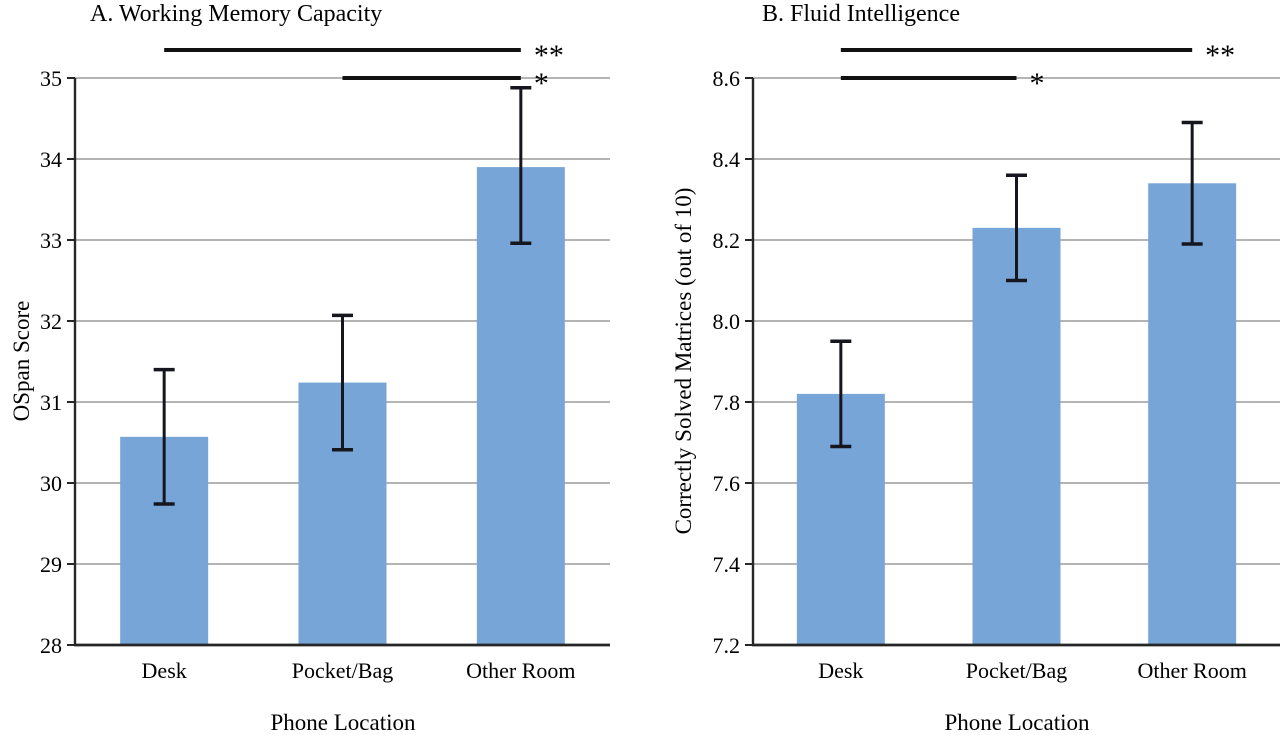 This screenshot has width=1280, height=735. What do you see at coordinates (51, 483) in the screenshot?
I see `y-tick-label: 30` at bounding box center [51, 483].